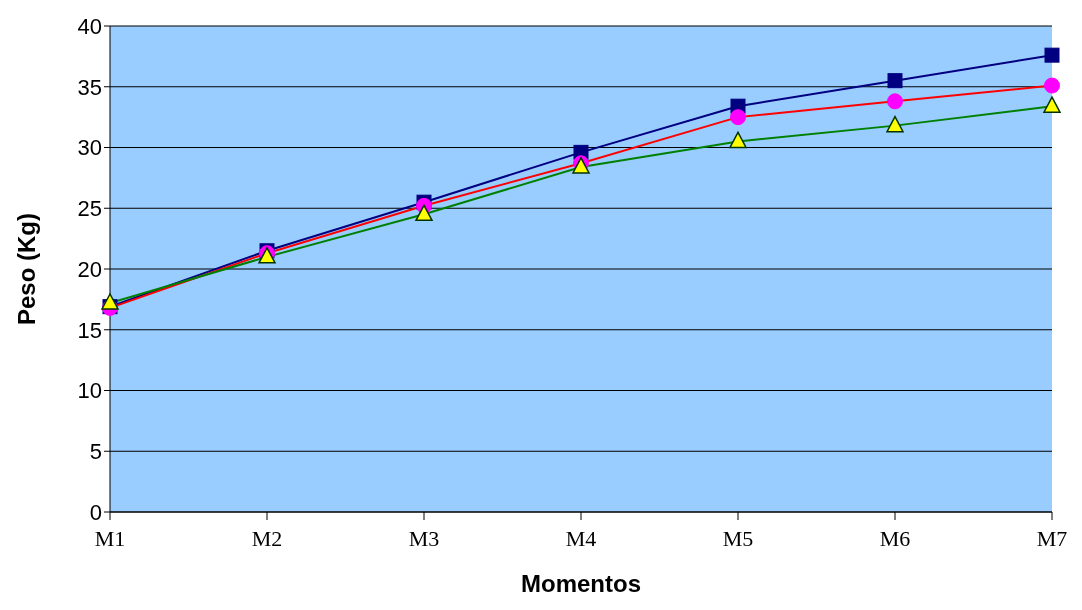 This screenshot has width=1082, height=610. I want to click on x-tick-label: M4, so click(581, 538).